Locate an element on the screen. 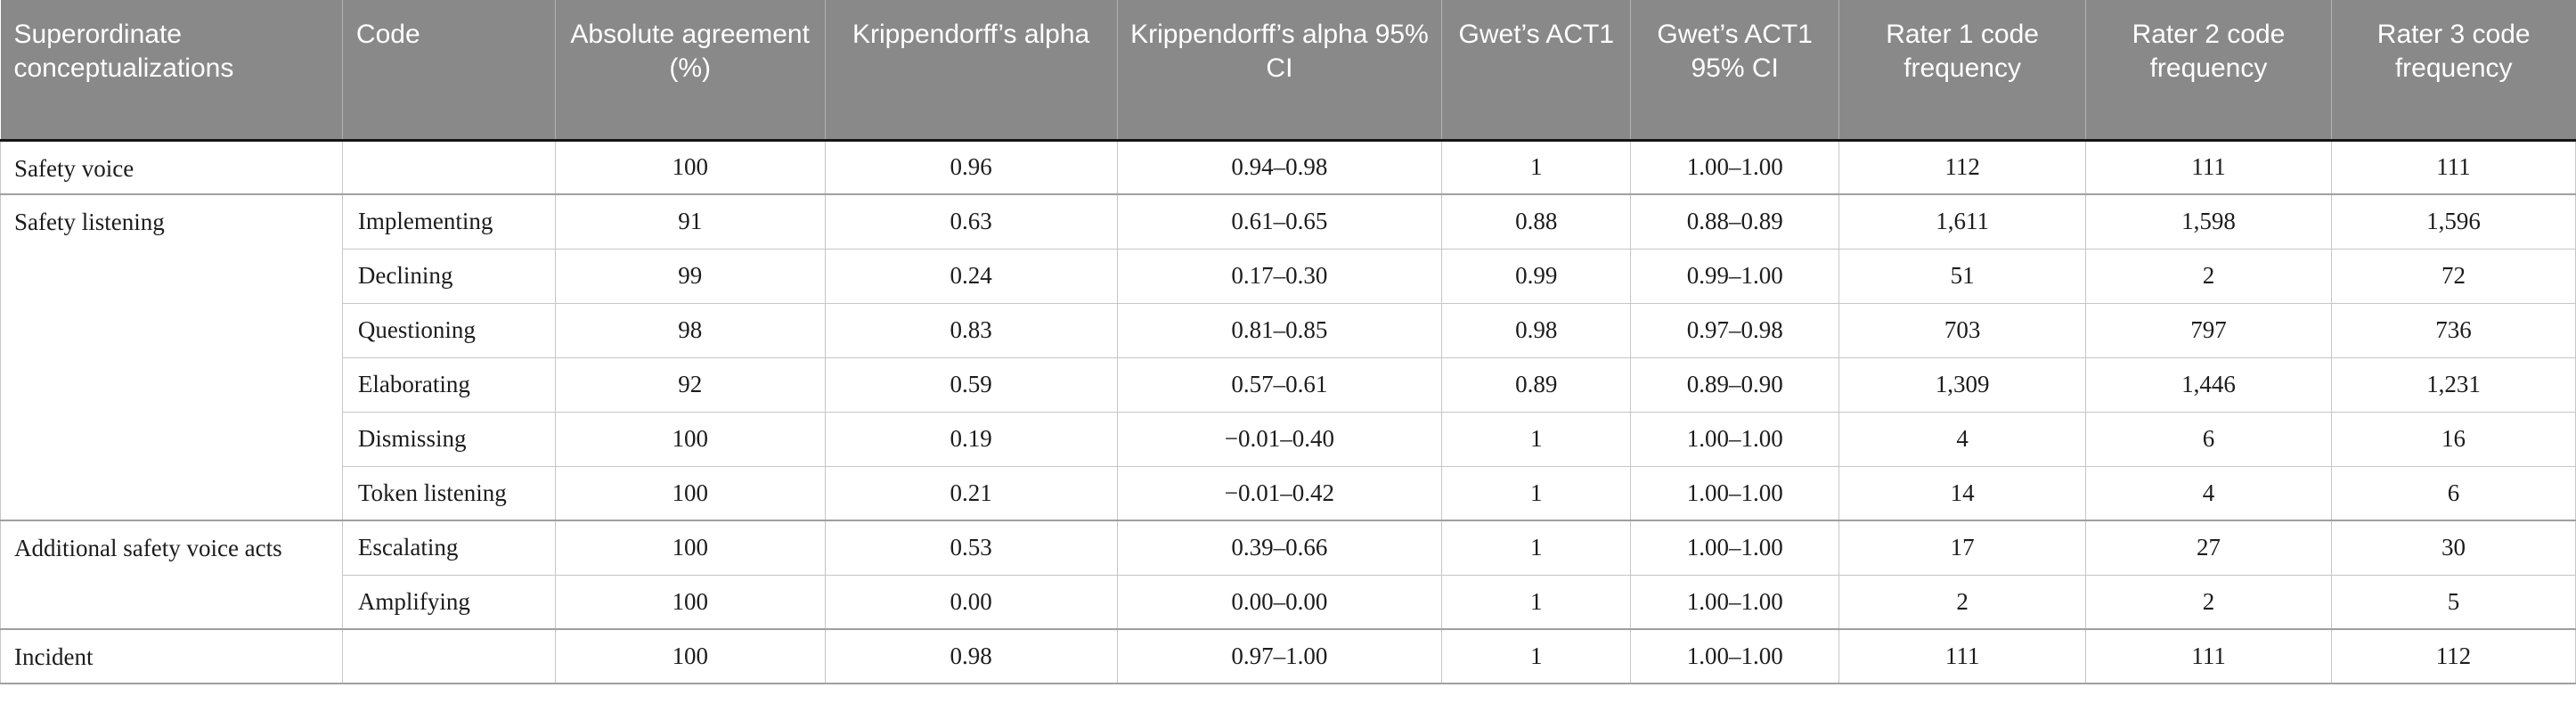  value-cell: 91 is located at coordinates (690, 221).